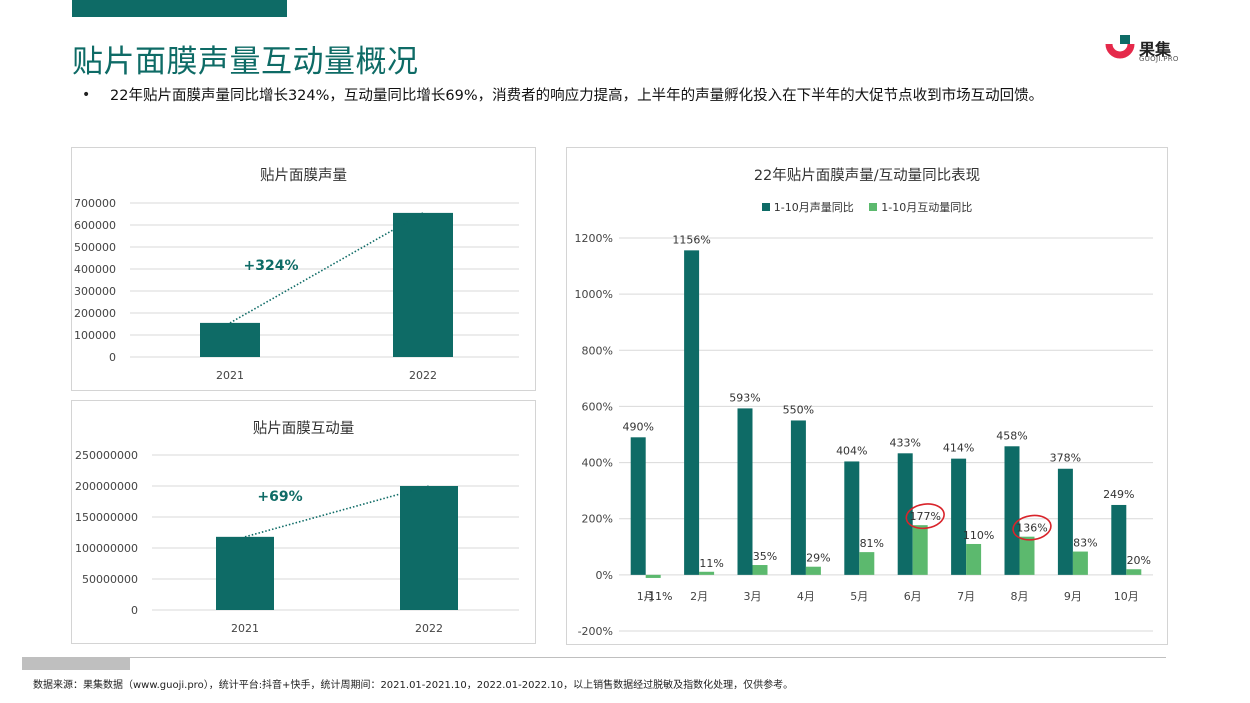 This screenshot has width=1250, height=703. Describe the element at coordinates (978, 535) in the screenshot. I see `data-label: 110%` at that location.